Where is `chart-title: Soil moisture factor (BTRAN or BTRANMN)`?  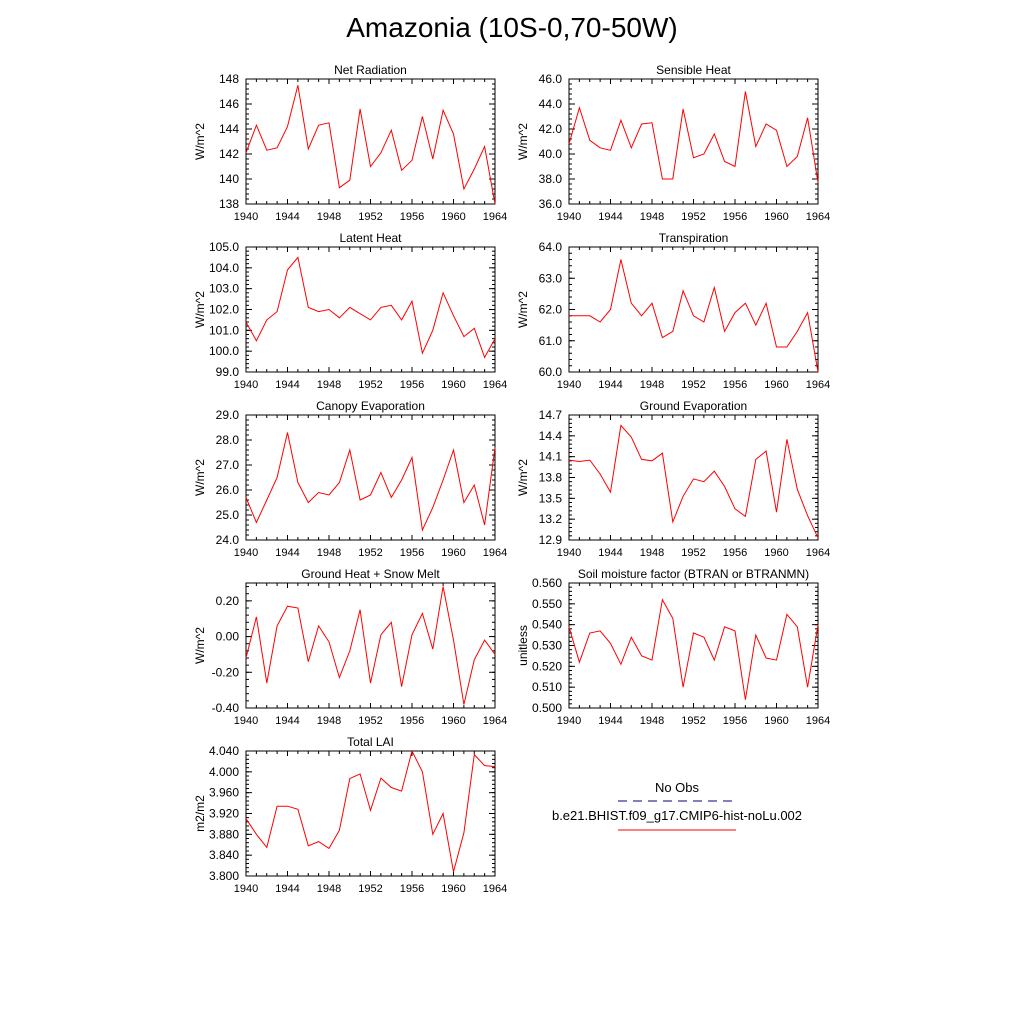 chart-title: Soil moisture factor (BTRAN or BTRANMN) is located at coordinates (693, 574).